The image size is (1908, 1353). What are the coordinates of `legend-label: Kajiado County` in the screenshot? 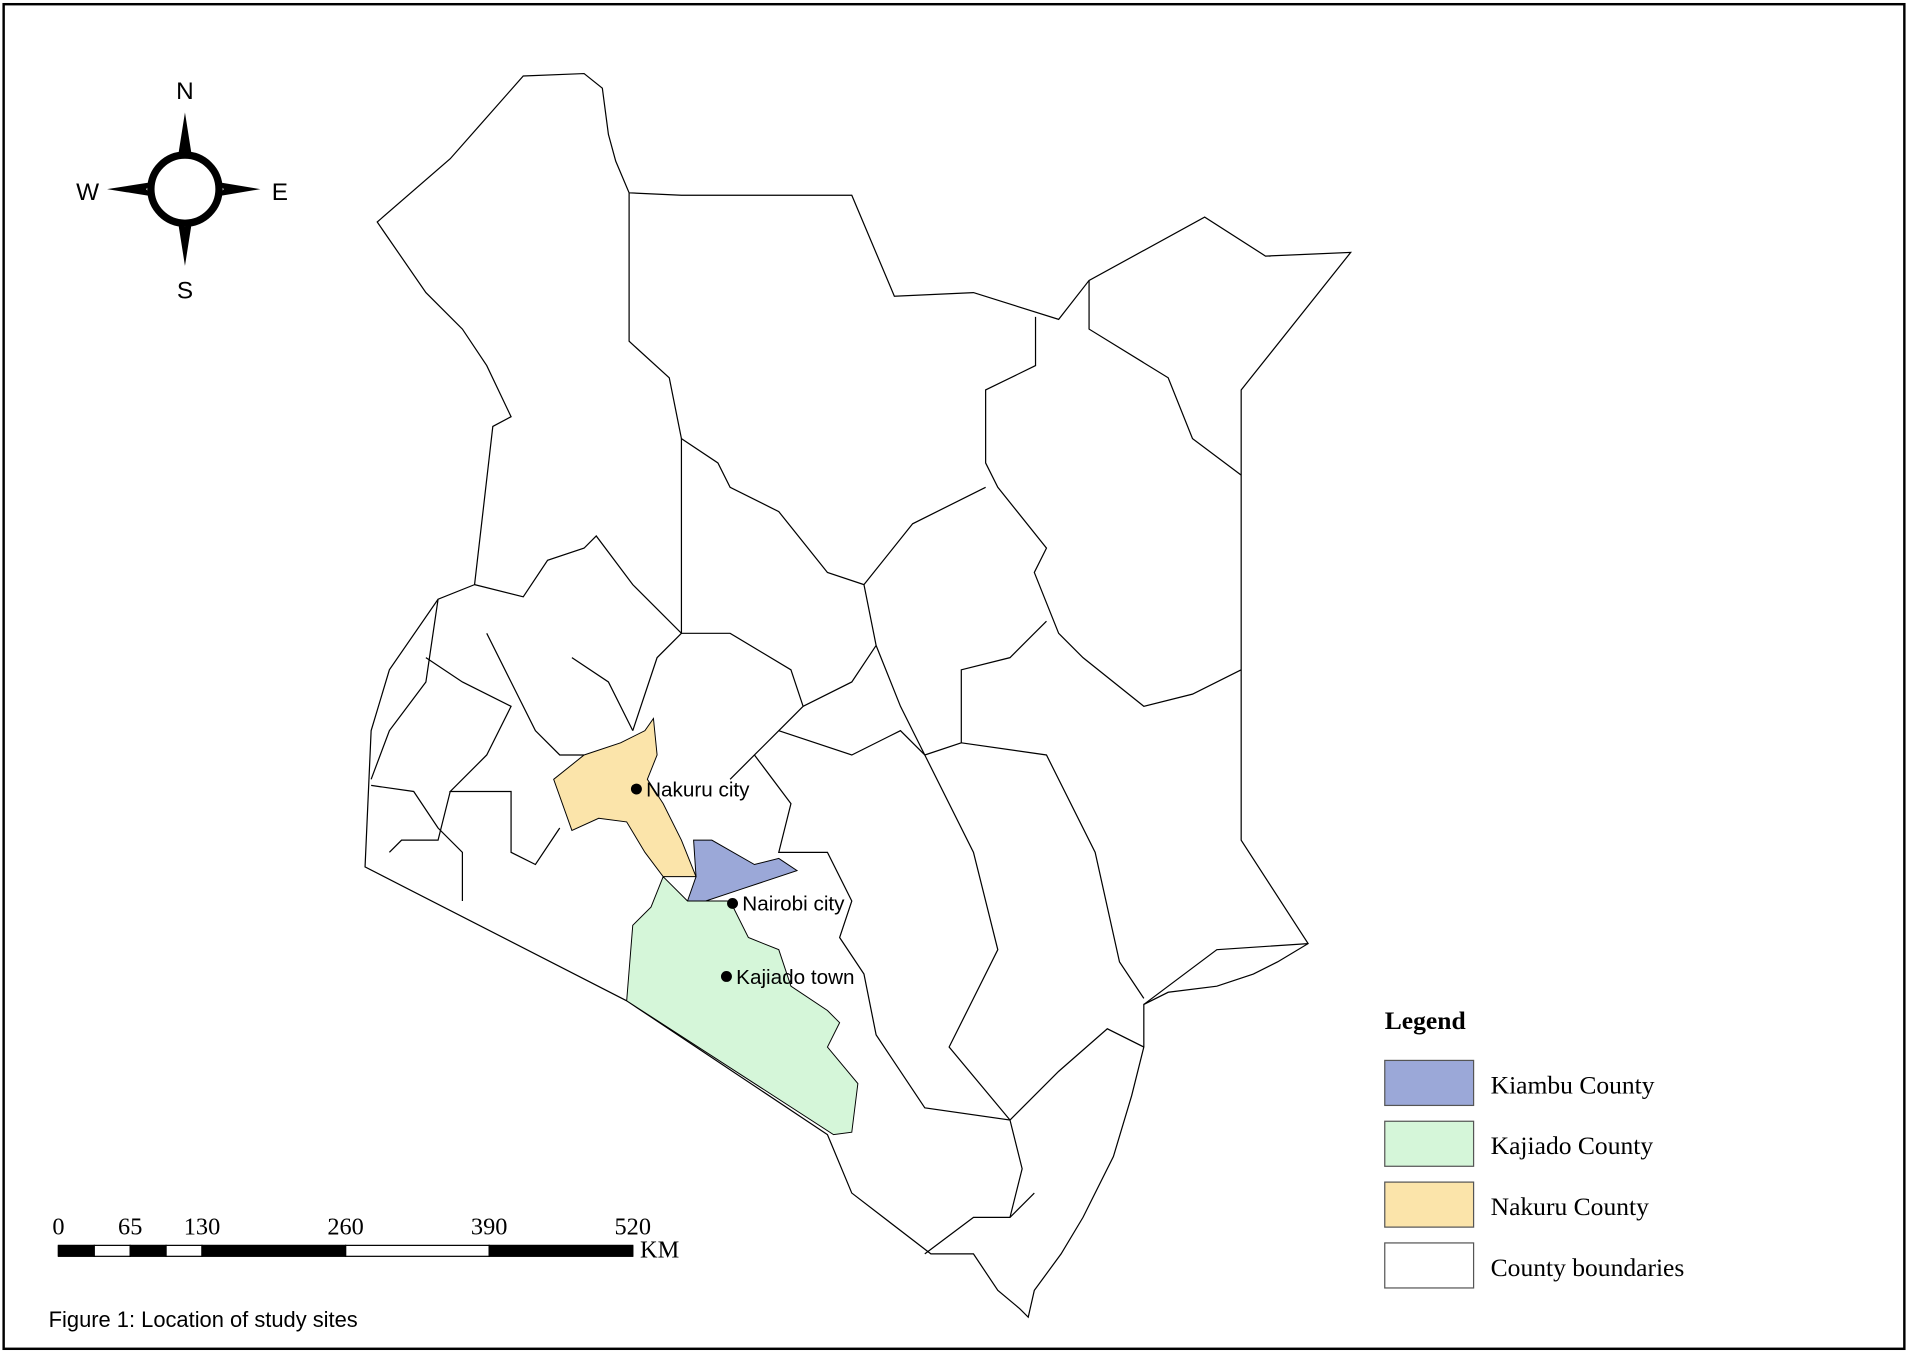 It's located at (1572, 1145).